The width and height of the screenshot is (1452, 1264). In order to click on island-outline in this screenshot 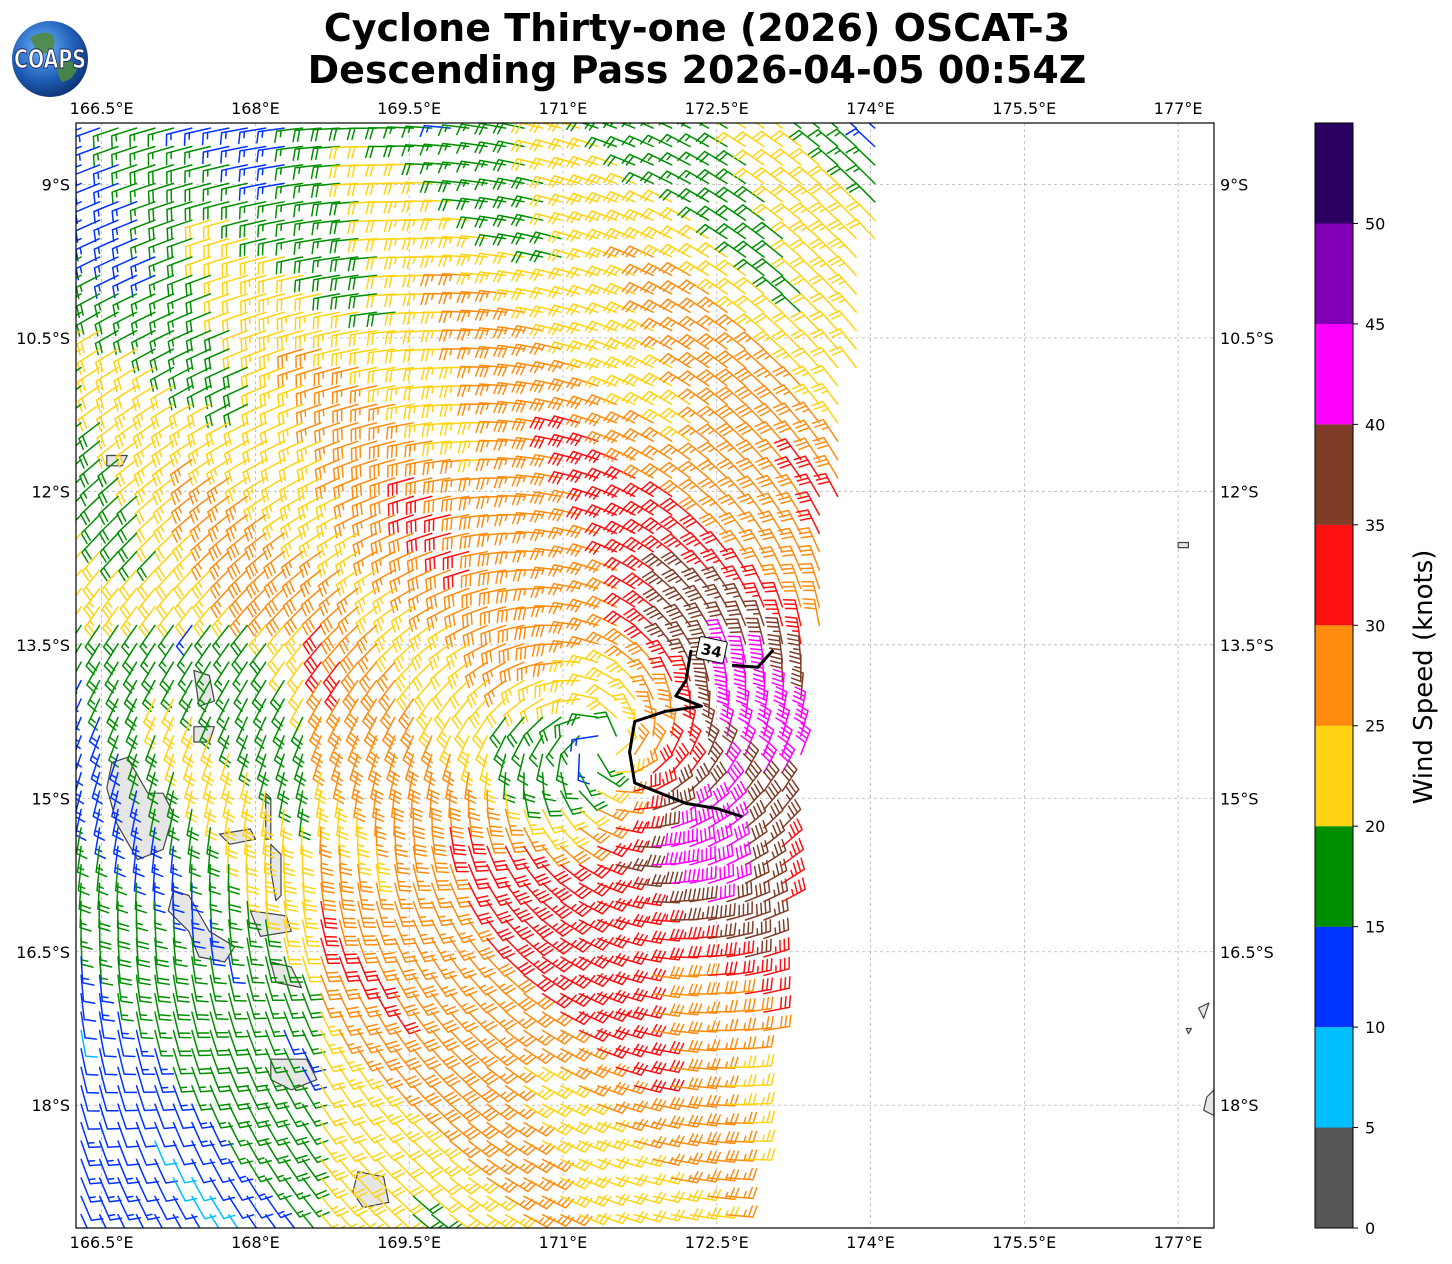, I will do `click(286, 975)`.